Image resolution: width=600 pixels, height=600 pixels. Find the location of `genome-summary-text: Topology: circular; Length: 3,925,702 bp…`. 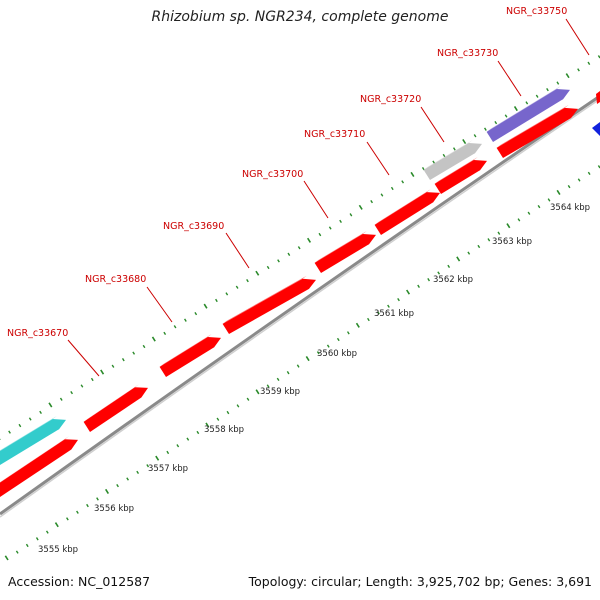

genome-summary-text: Topology: circular; Length: 3,925,702 bp… is located at coordinates (420, 581).